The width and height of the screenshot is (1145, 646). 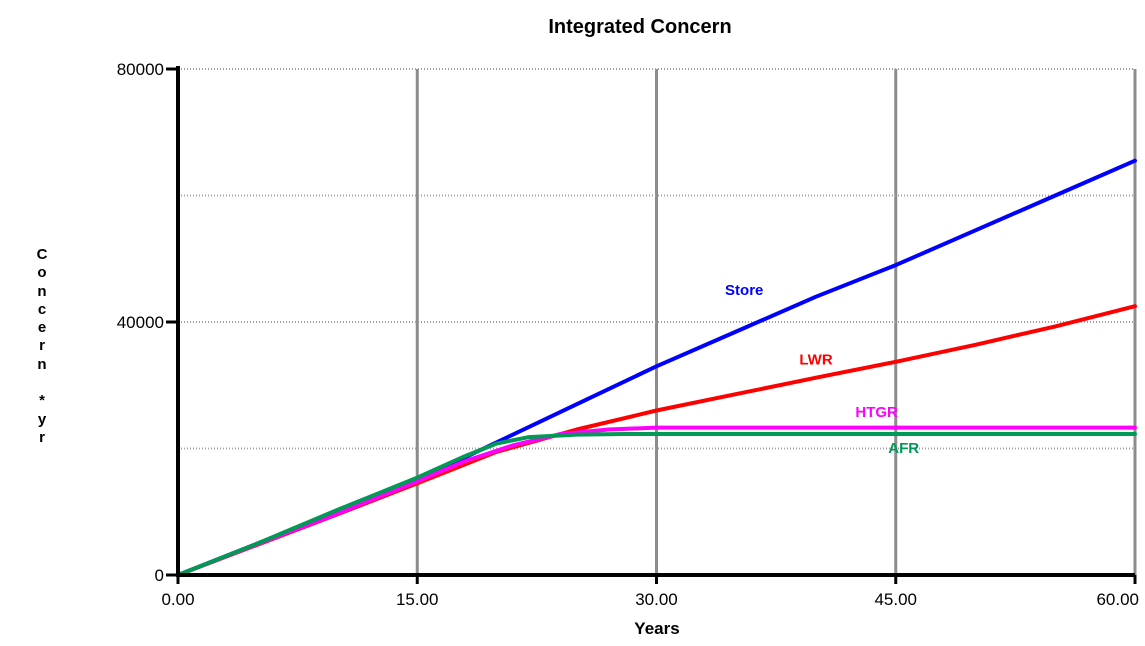 What do you see at coordinates (140, 322) in the screenshot?
I see `y-tick-label: 40000` at bounding box center [140, 322].